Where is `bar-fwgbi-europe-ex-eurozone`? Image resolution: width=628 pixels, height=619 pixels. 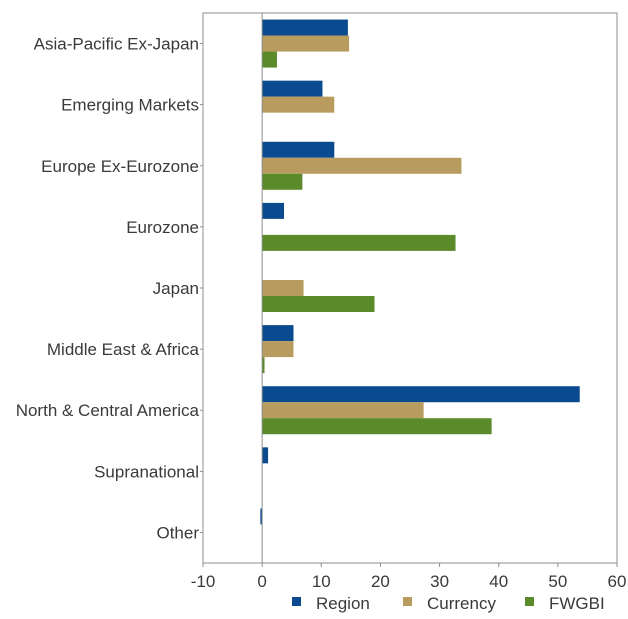 bar-fwgbi-europe-ex-eurozone is located at coordinates (282, 181).